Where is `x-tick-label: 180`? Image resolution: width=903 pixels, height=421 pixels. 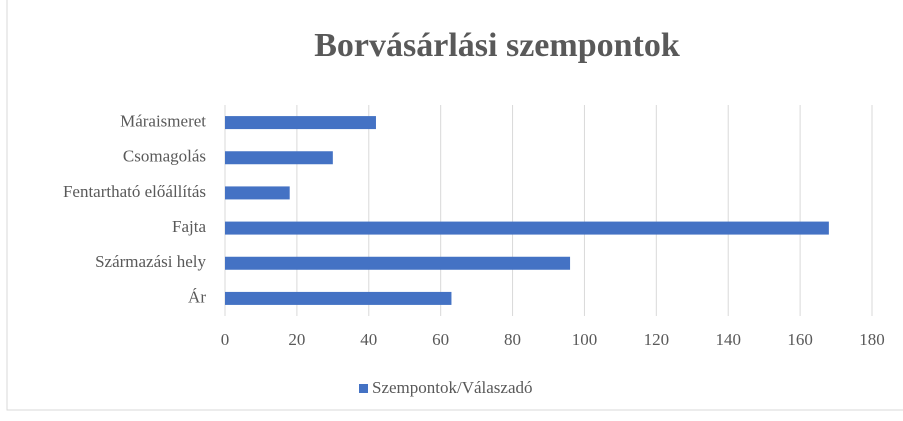
x-tick-label: 180 is located at coordinates (872, 339).